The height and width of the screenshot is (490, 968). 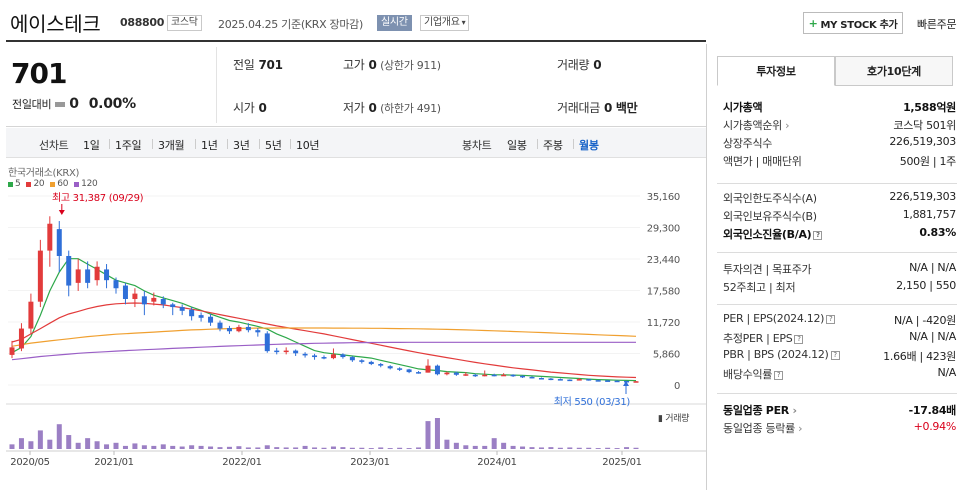 What do you see at coordinates (244, 65) in the screenshot?
I see `prev-close-label: 전일` at bounding box center [244, 65].